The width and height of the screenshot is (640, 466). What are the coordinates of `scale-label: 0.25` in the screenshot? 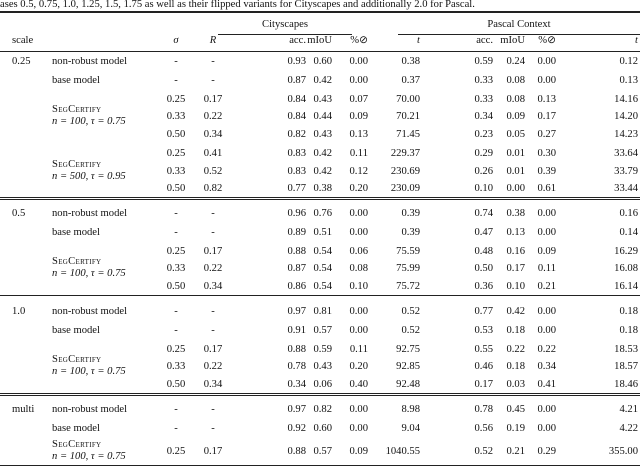 It's located at (21, 62).